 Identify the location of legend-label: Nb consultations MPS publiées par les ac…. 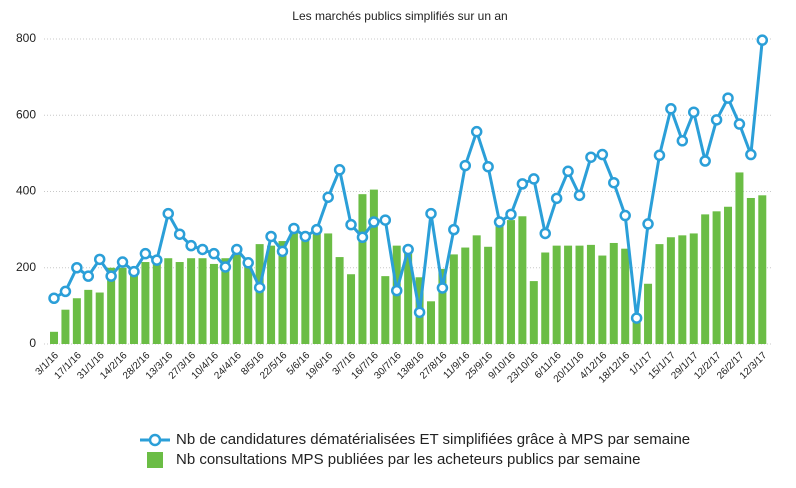
(408, 459).